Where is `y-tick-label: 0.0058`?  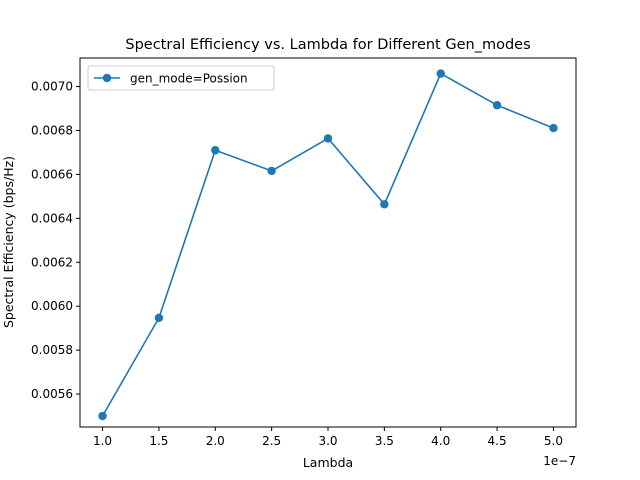 y-tick-label: 0.0058 is located at coordinates (52, 350).